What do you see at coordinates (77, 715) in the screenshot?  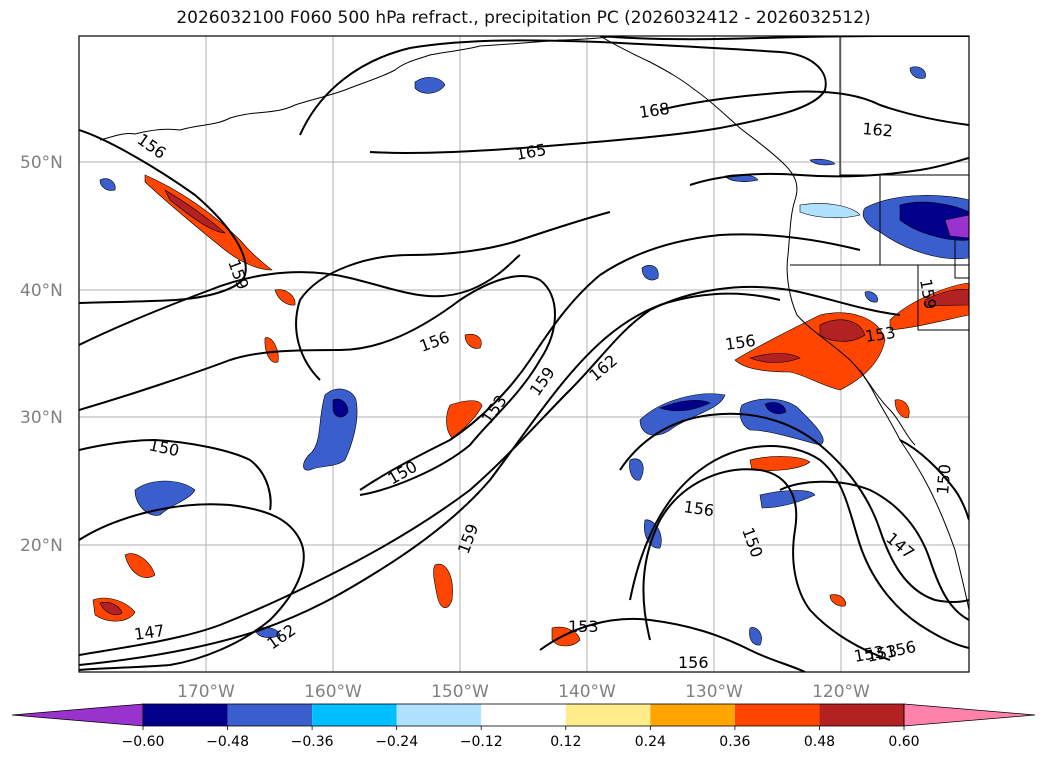 I see `colorbar-extend-low` at bounding box center [77, 715].